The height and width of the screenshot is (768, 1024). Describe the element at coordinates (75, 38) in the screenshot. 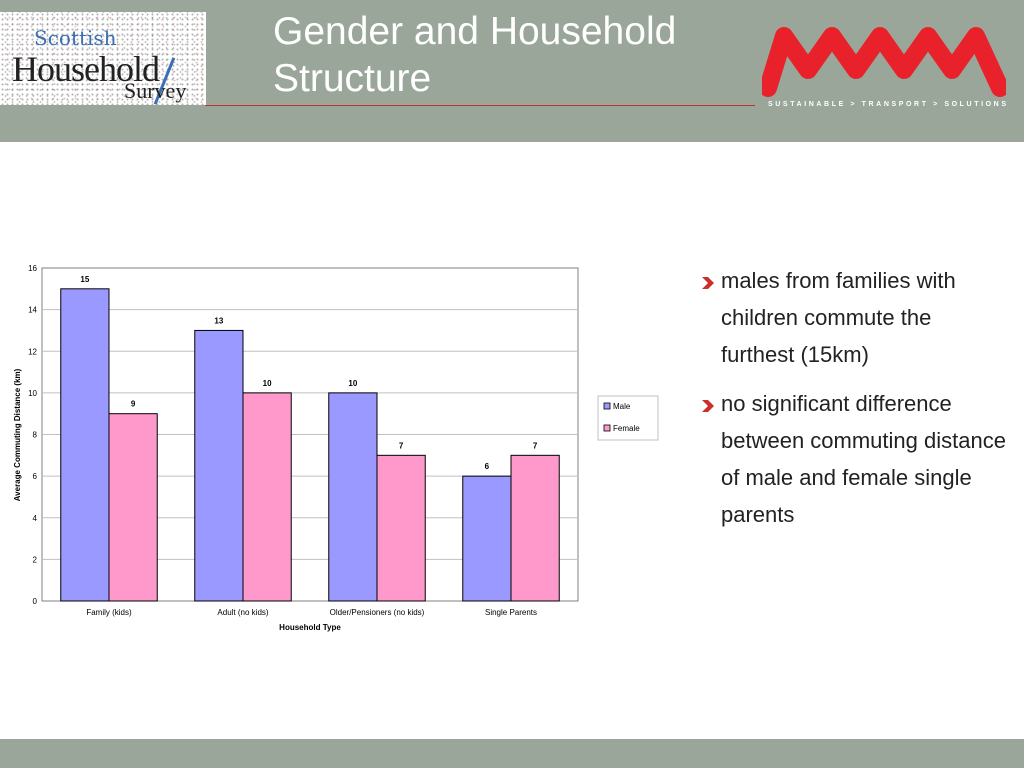

I see `logo-text-scottish: Scottish` at that location.